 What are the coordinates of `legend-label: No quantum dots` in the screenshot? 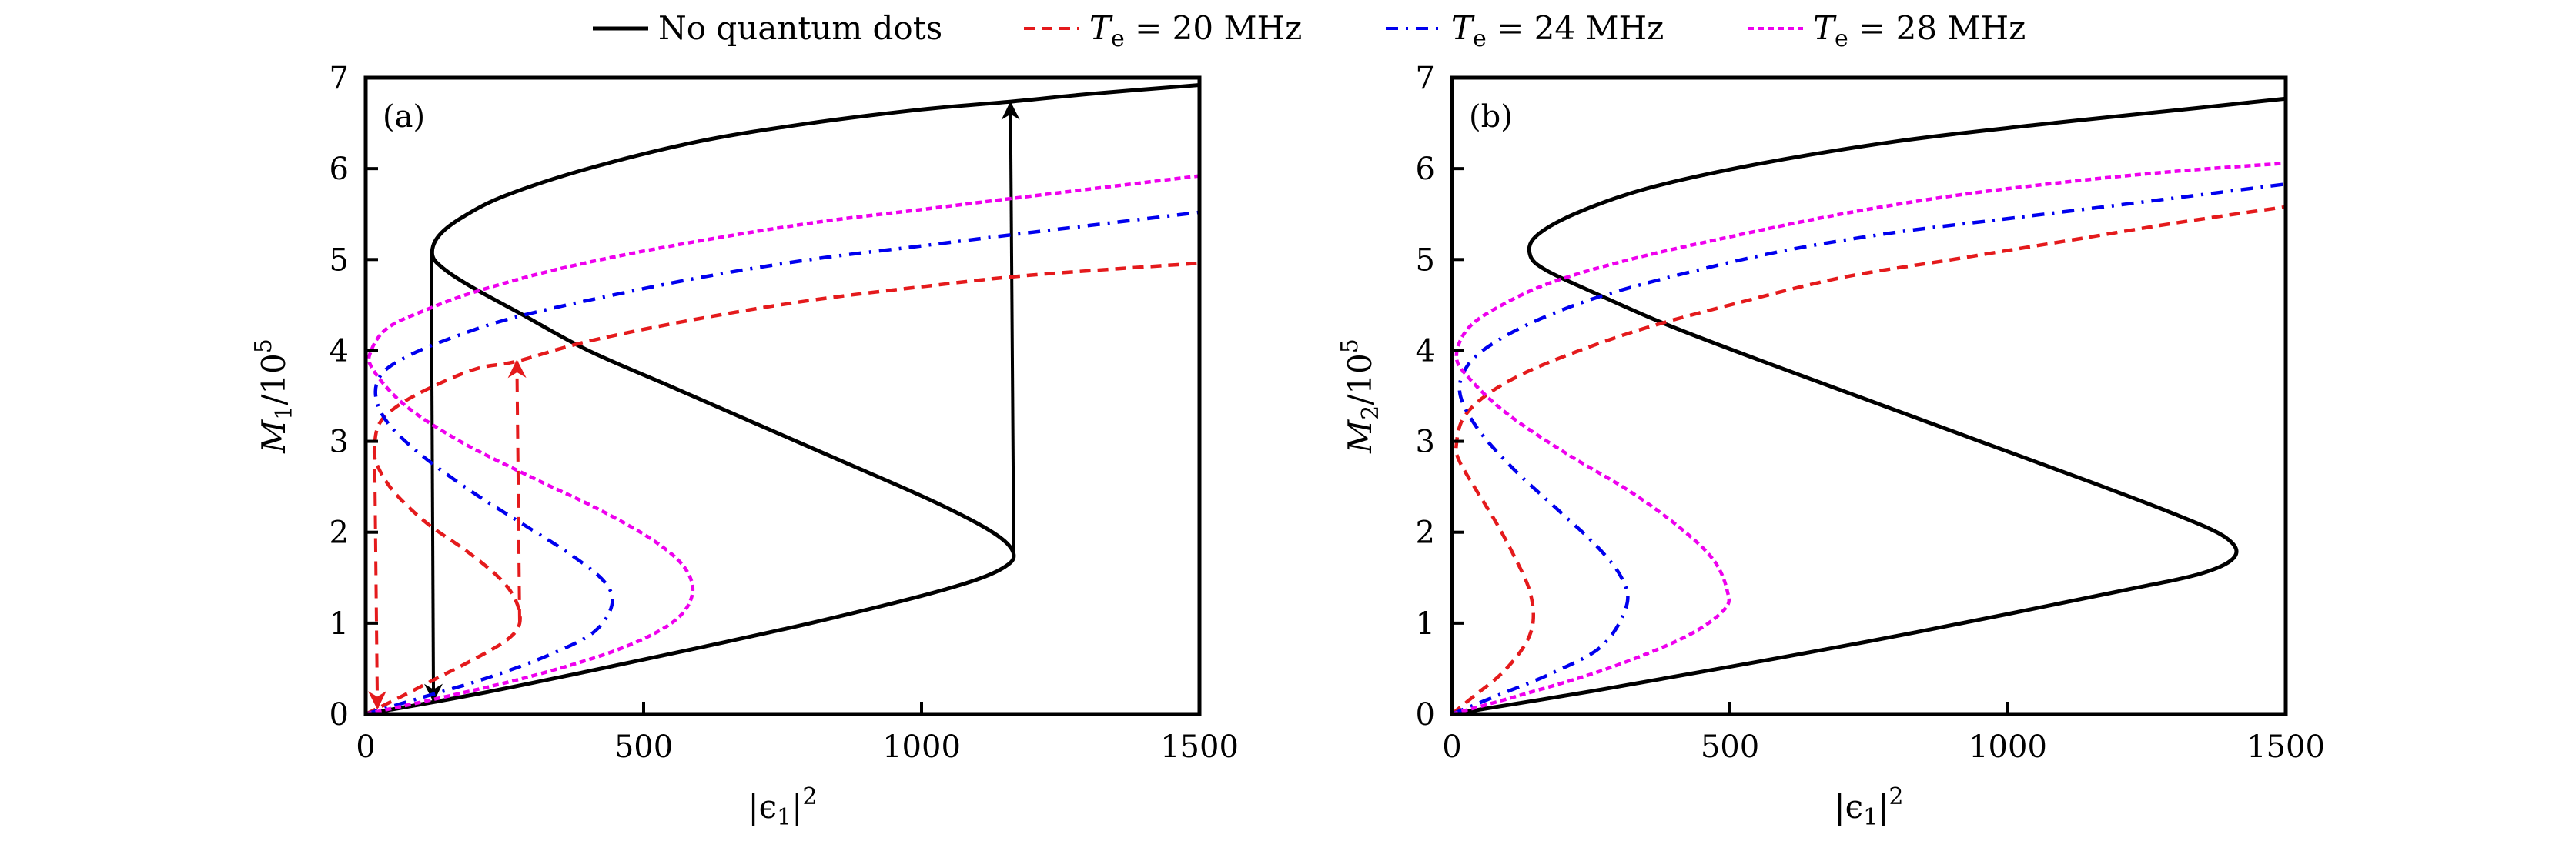 It's located at (800, 28).